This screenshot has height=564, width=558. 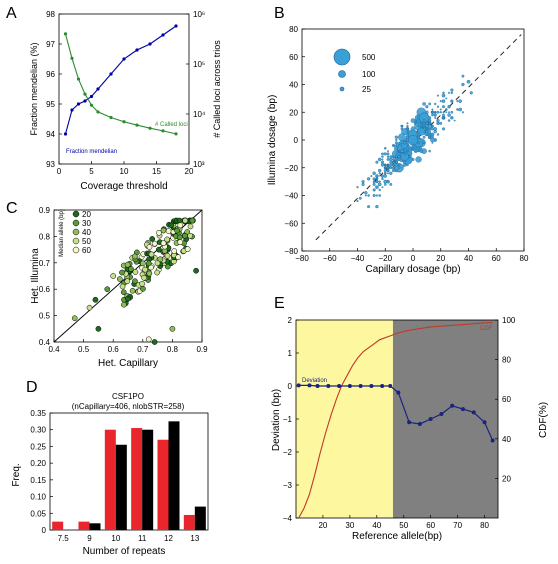 I want to click on panel-b-y-label: Illumina dosage (bp), so click(x=272, y=140).